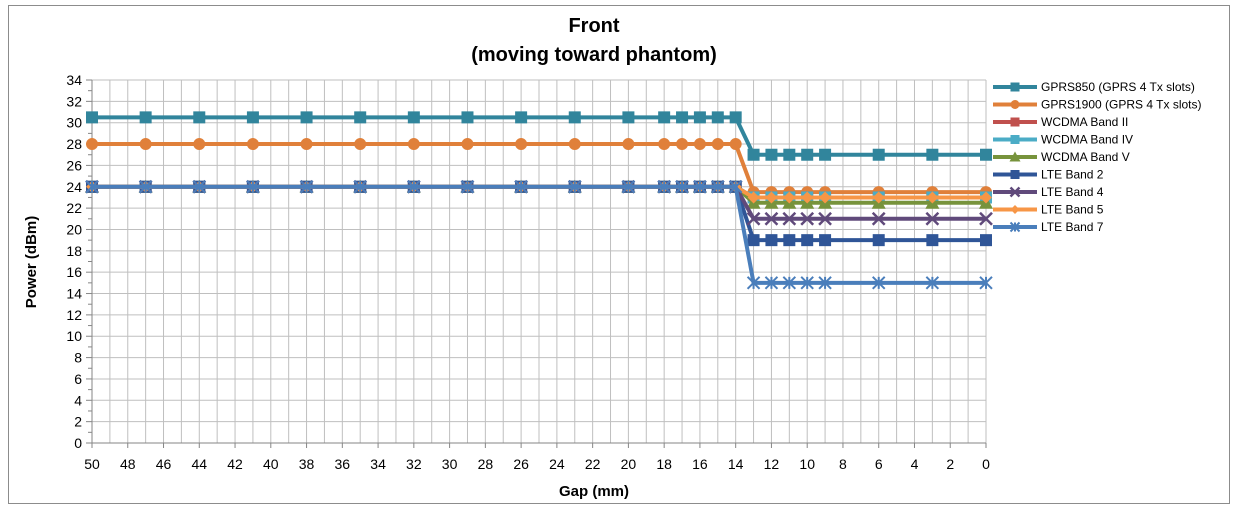  What do you see at coordinates (31, 262) in the screenshot?
I see `y-axis-title: Power (dBm)` at bounding box center [31, 262].